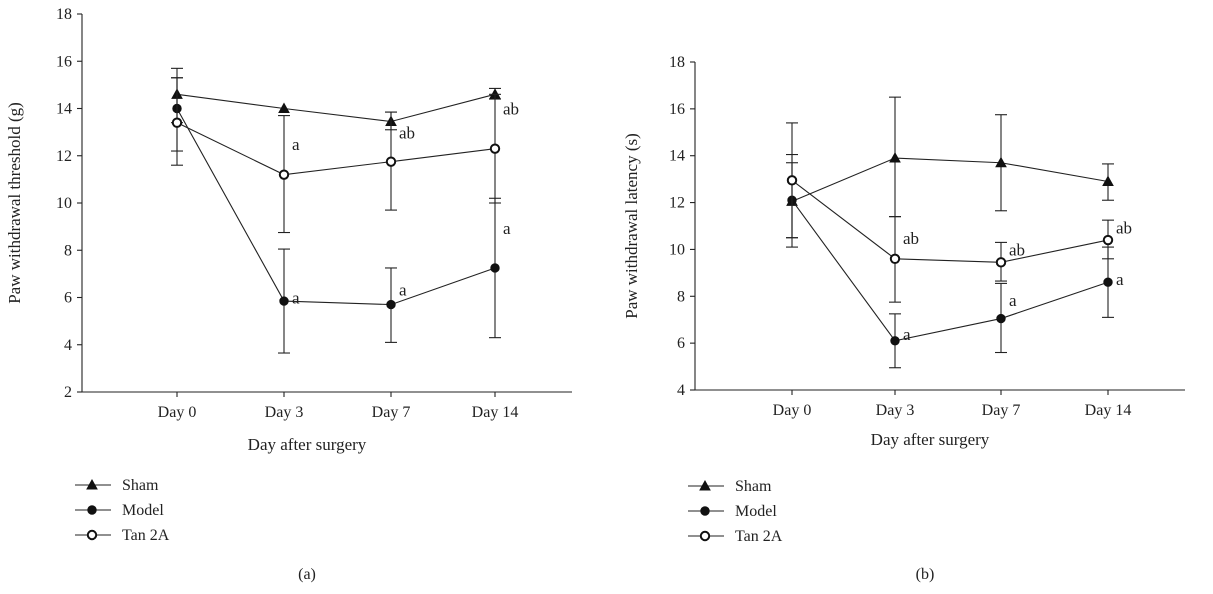  I want to click on y-axis-title: Paw withdrawal latency (s), so click(631, 226).